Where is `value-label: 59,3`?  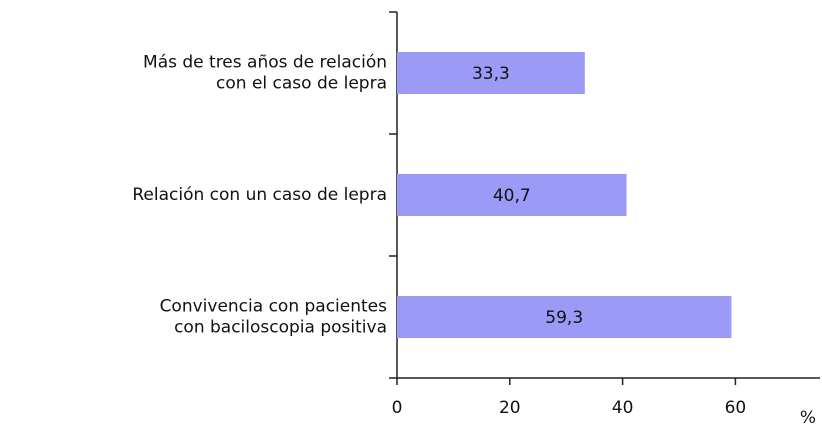
value-label: 59,3 is located at coordinates (564, 318).